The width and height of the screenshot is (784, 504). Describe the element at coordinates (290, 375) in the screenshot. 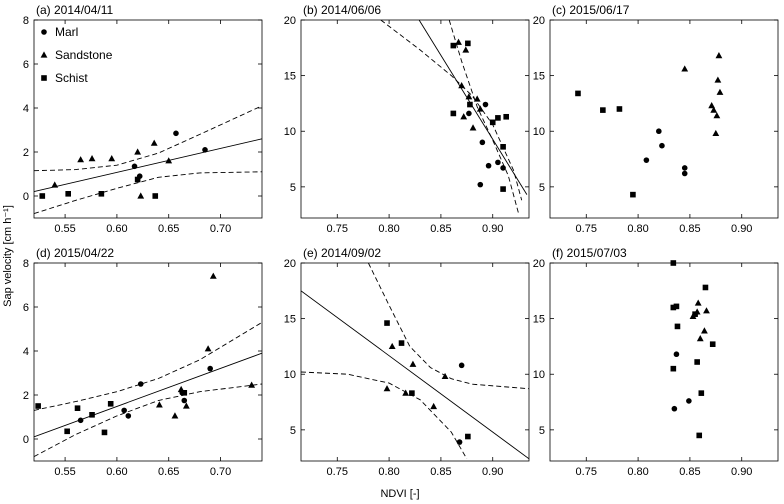

I see `y-tick-label: 10` at that location.